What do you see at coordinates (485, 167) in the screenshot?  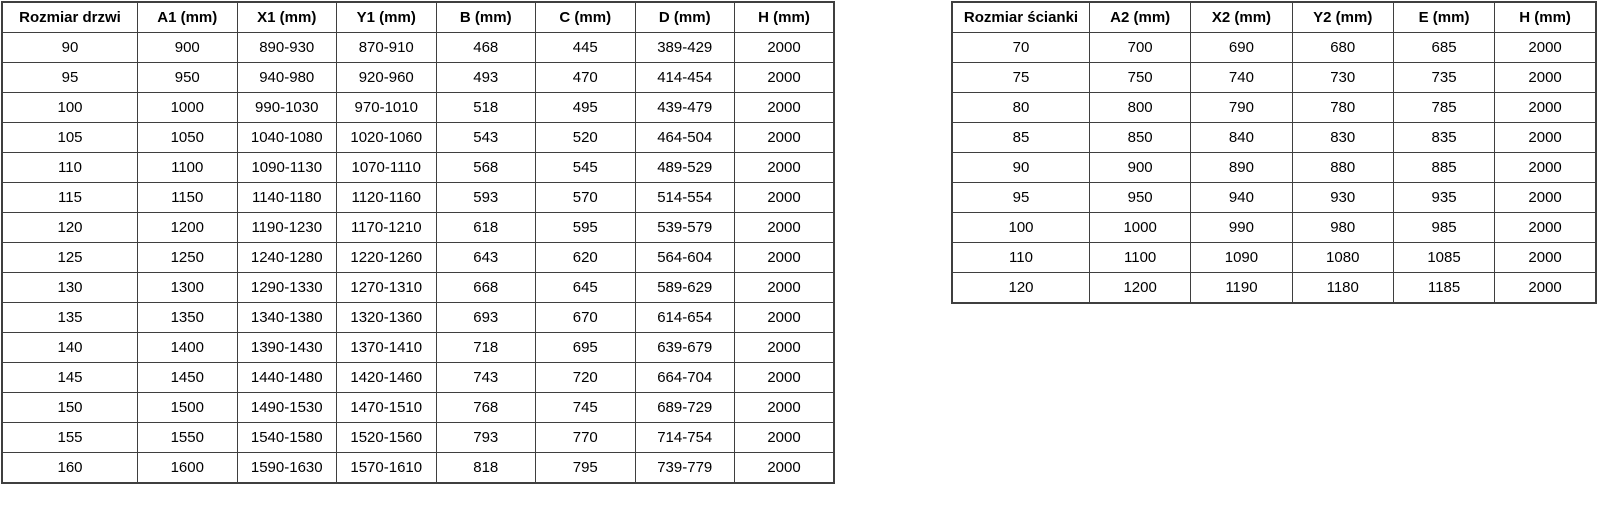 I see `table-cell: 568` at bounding box center [485, 167].